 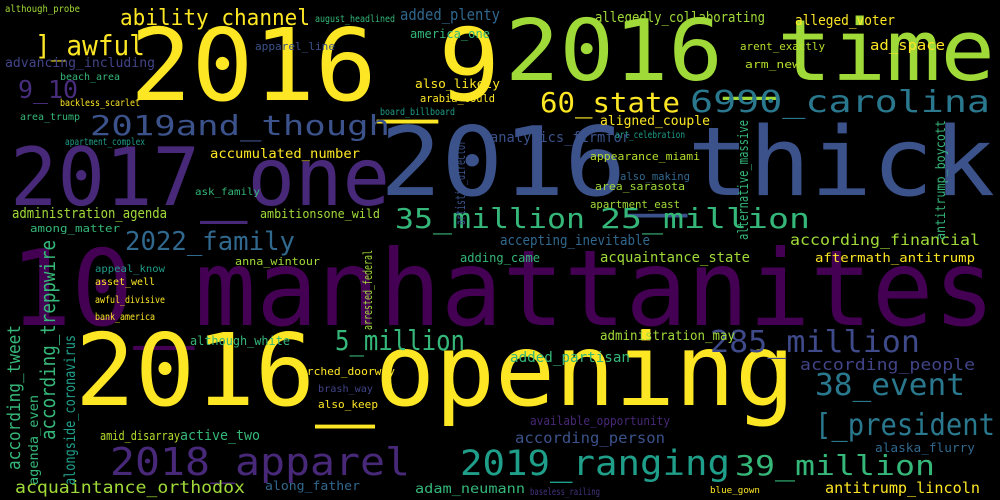 What do you see at coordinates (260, 462) in the screenshot?
I see `word: 2018_apparel` at bounding box center [260, 462].